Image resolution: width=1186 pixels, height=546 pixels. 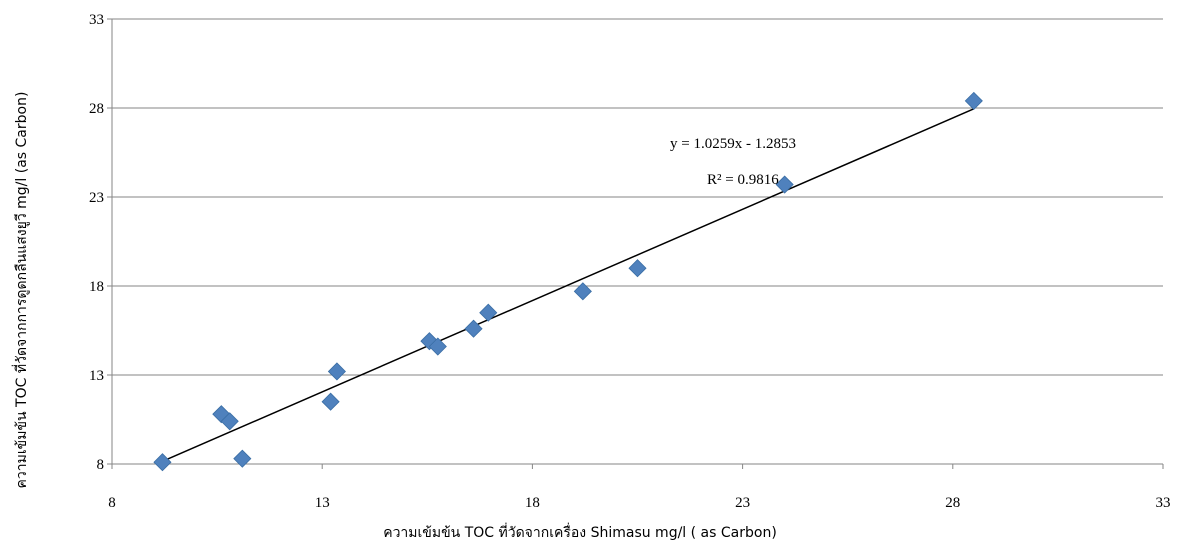 What do you see at coordinates (96, 109) in the screenshot?
I see `y-tick-label: 28` at bounding box center [96, 109].